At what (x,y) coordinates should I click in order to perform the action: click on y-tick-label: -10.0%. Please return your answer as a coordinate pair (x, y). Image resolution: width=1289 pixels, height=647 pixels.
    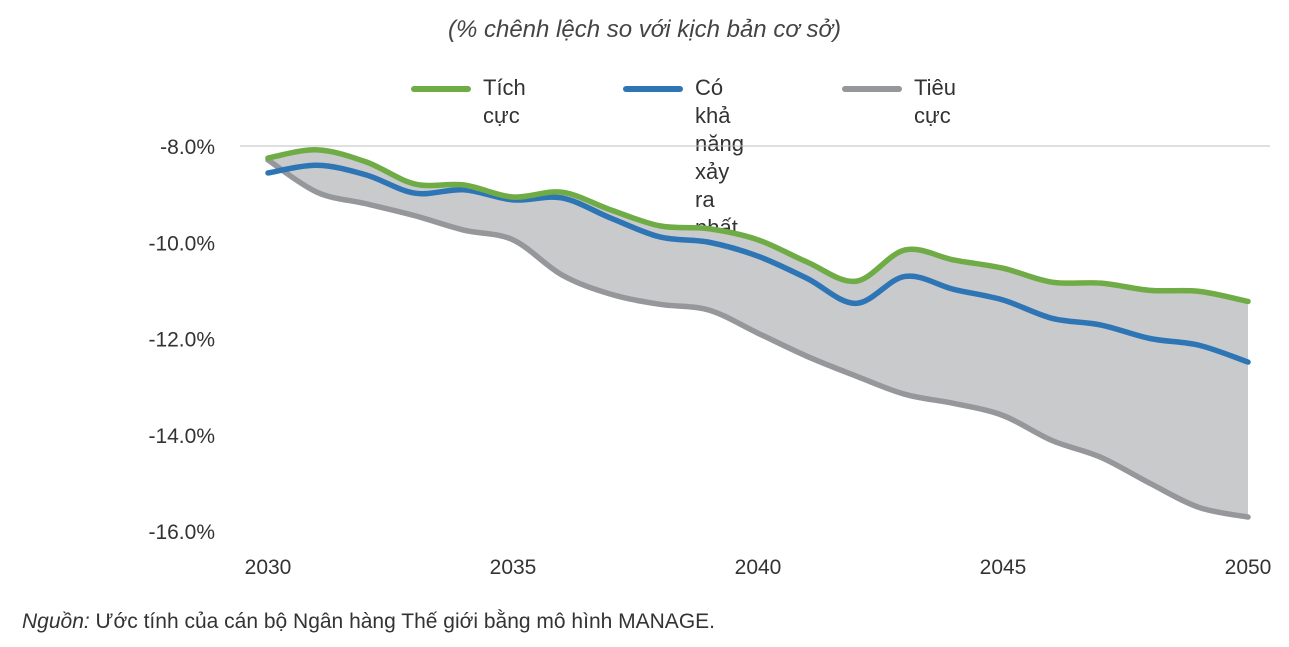
    Looking at the image, I should click on (181, 243).